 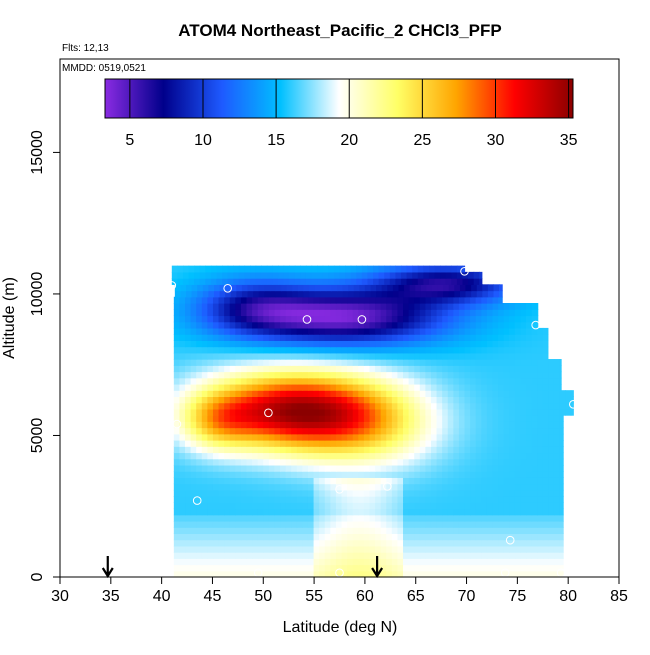 What do you see at coordinates (377, 567) in the screenshot?
I see `flight-arrow` at bounding box center [377, 567].